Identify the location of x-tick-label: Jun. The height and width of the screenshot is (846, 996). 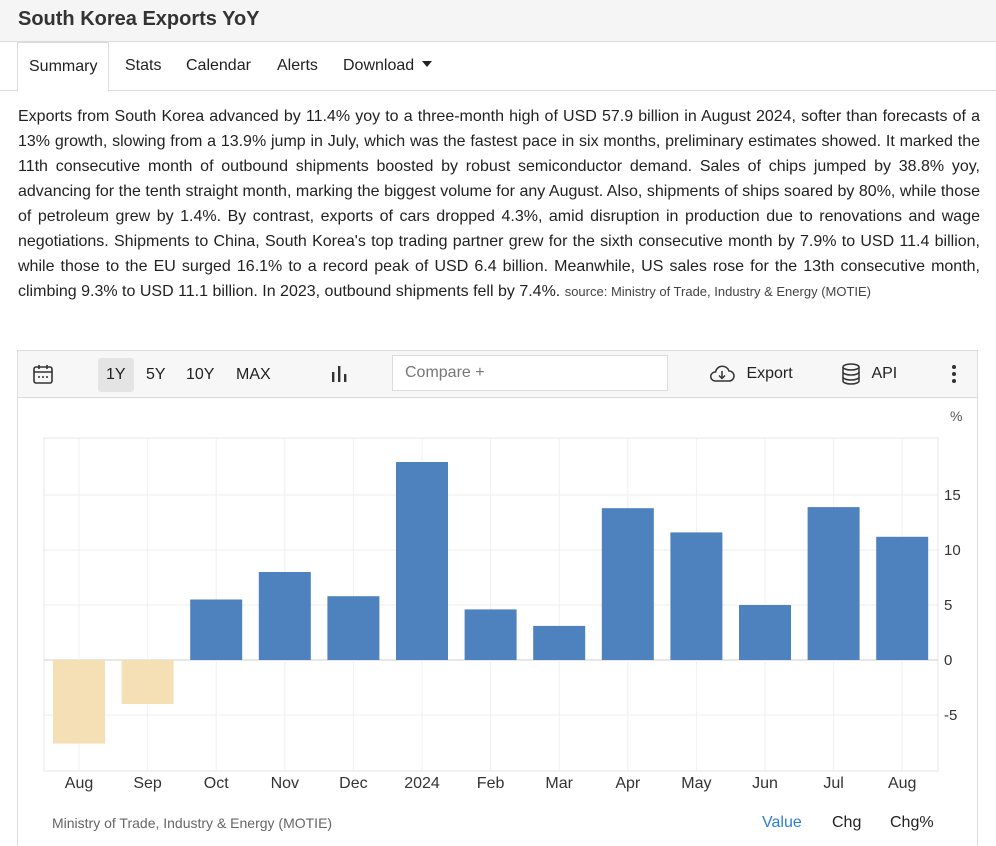
(765, 783).